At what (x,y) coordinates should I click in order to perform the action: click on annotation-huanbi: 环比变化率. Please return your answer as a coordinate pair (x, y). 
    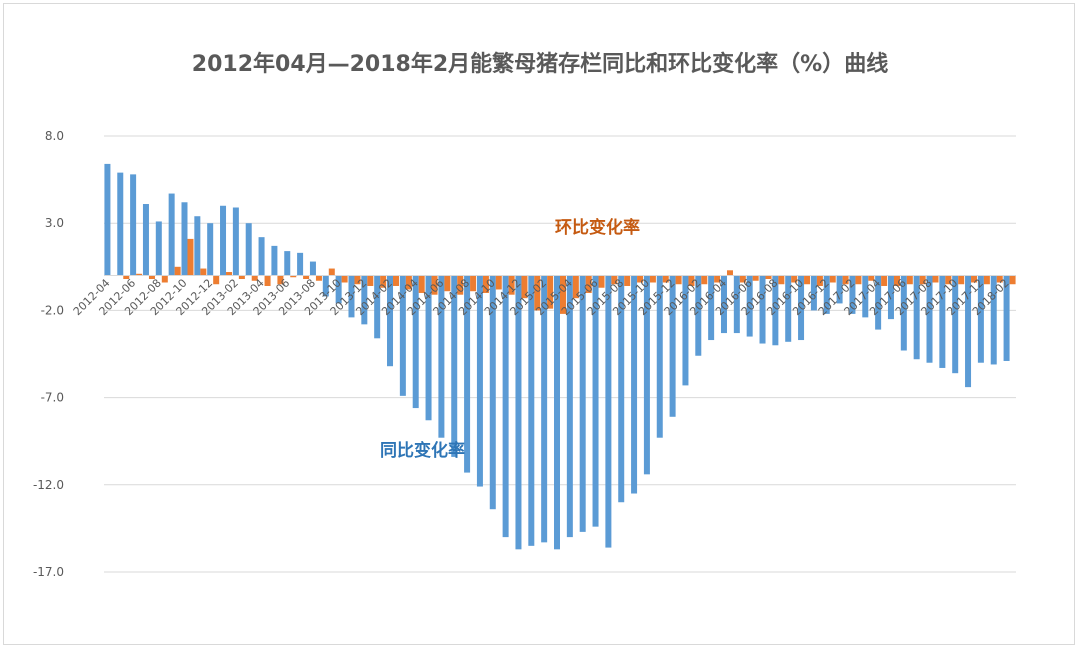
    Looking at the image, I should click on (597, 227).